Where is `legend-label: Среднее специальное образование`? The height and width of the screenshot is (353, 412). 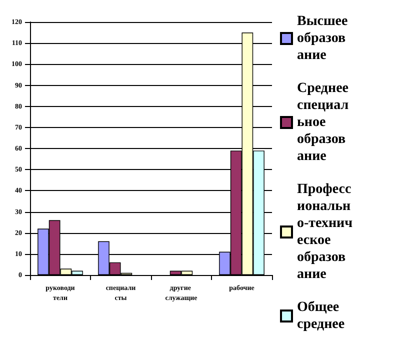
legend-label: Среднее специальное образование is located at coordinates (324, 122).